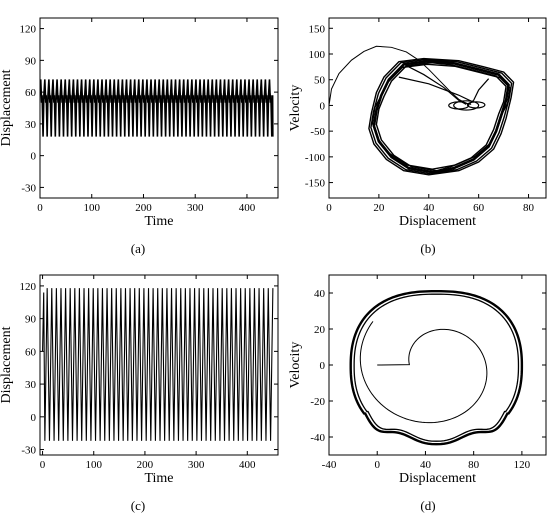 This screenshot has width=550, height=517. I want to click on series-transient-b, so click(400, 75).